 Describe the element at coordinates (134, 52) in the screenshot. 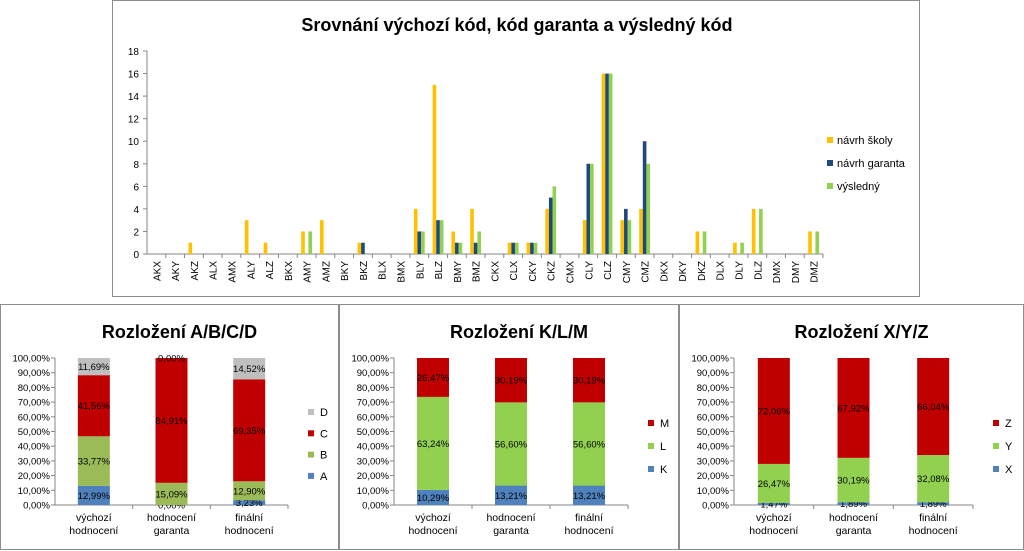

I see `y-tick-label: 18` at that location.